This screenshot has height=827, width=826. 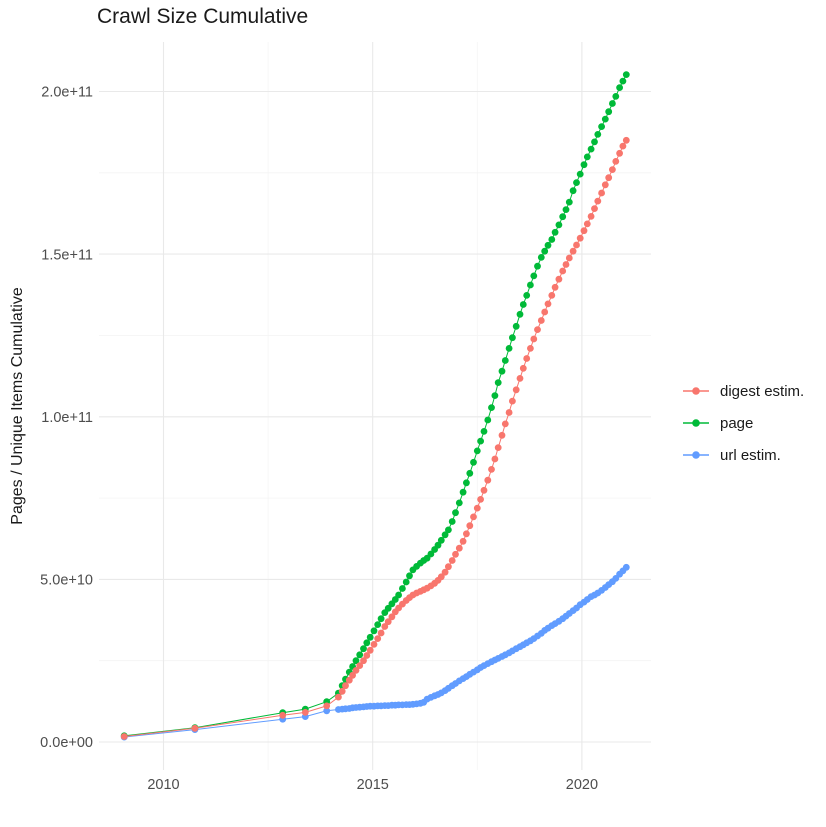 What do you see at coordinates (67, 93) in the screenshot?
I see `y-tick-label: 2.0e+11` at bounding box center [67, 93].